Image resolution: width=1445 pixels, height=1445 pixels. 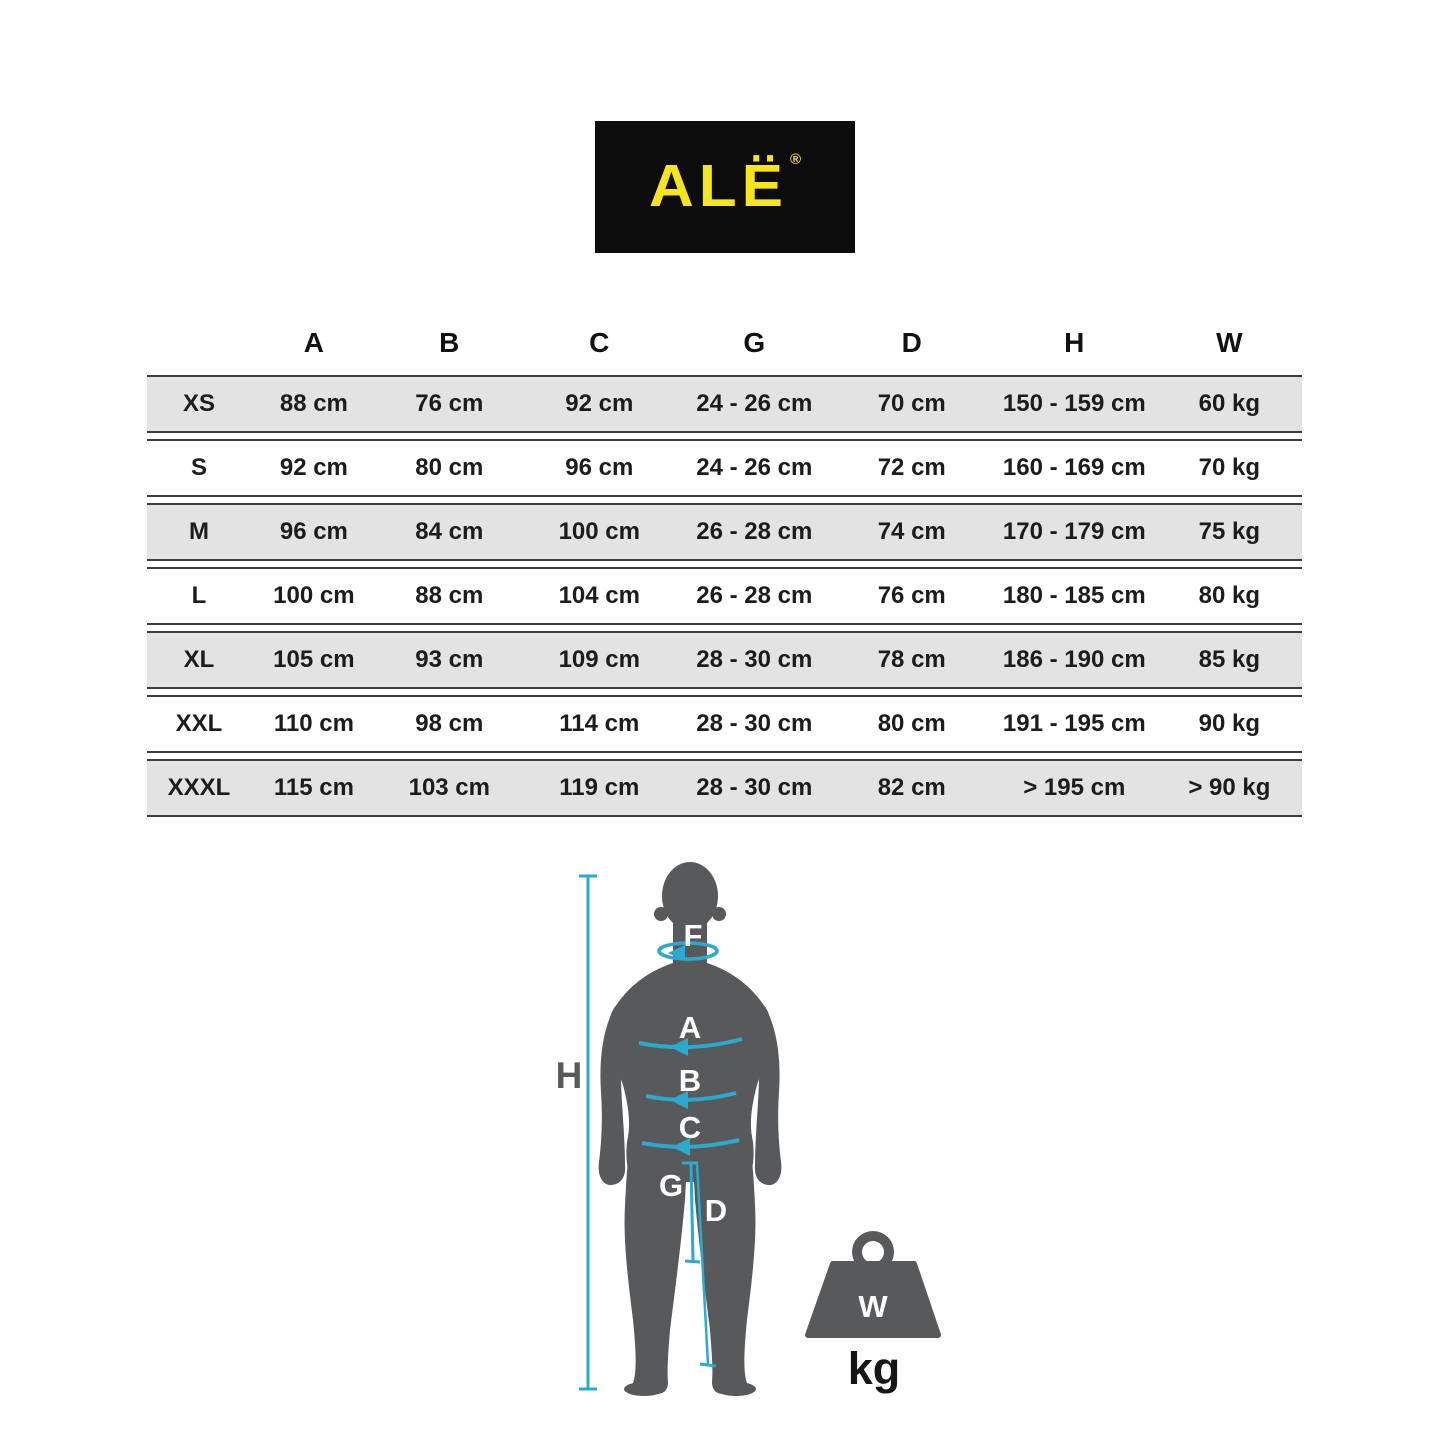 I want to click on neck-measure-ring, so click(x=688, y=951).